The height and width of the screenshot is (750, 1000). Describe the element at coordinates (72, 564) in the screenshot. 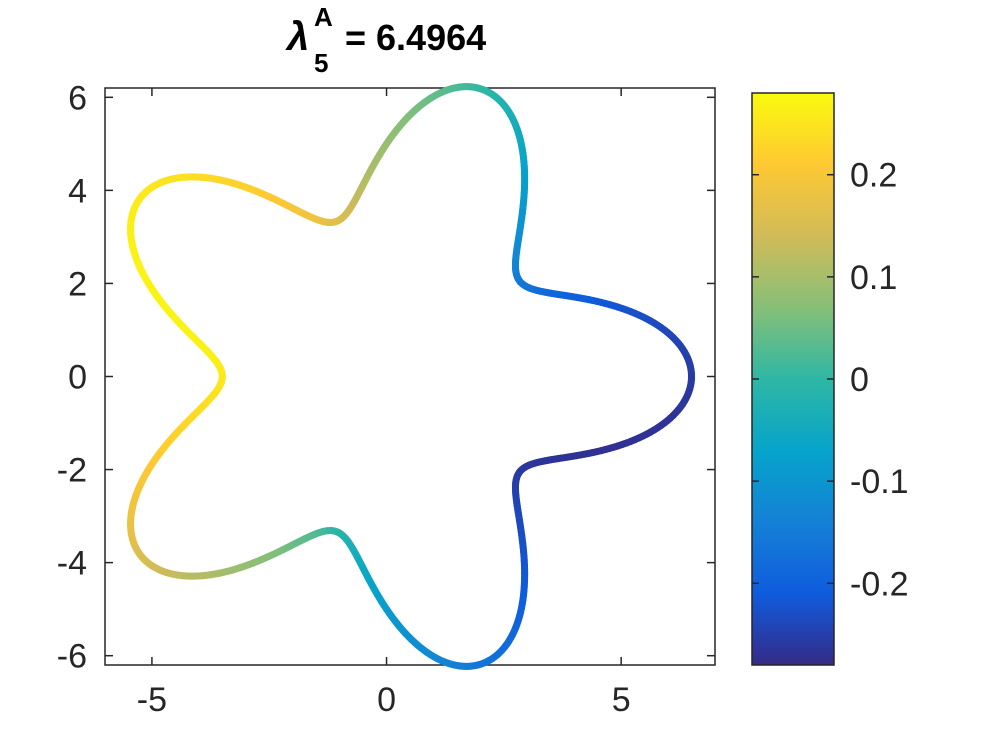

I see `y-tick-label: -4` at that location.